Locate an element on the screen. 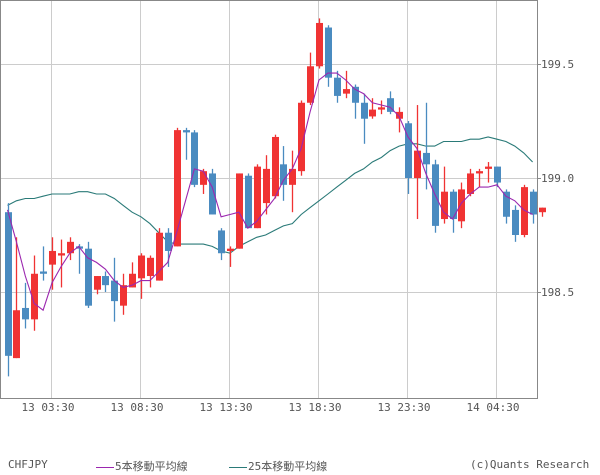 Image resolution: width=600 pixels, height=475 pixels. ma25-swatch is located at coordinates (238, 467).